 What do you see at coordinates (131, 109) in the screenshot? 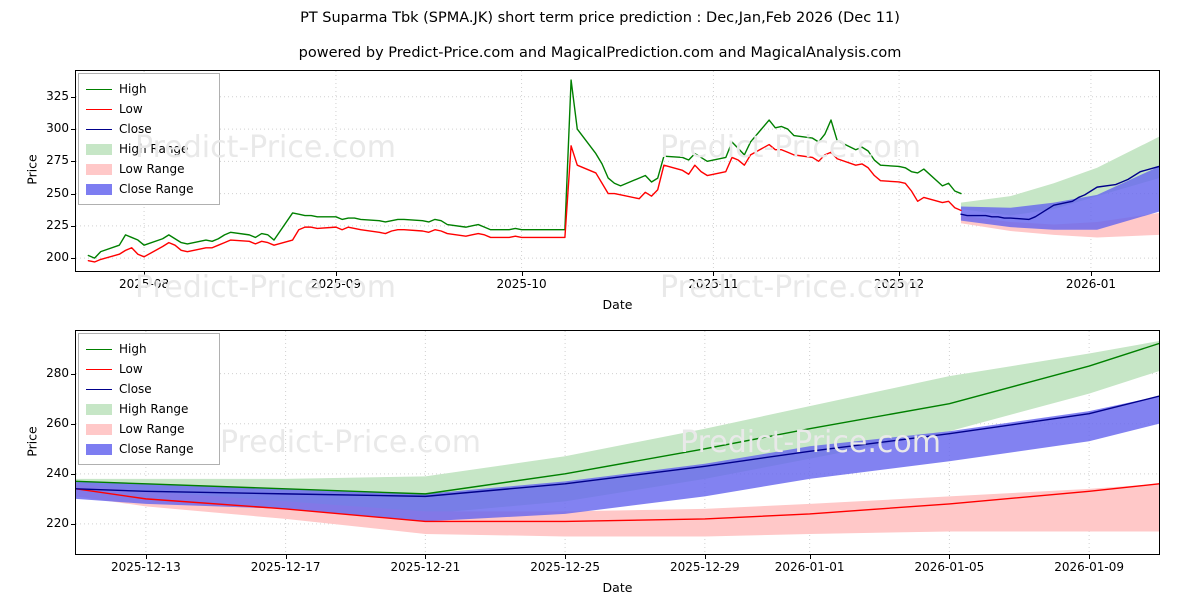
I see `legend-label-low: Low` at bounding box center [131, 109].